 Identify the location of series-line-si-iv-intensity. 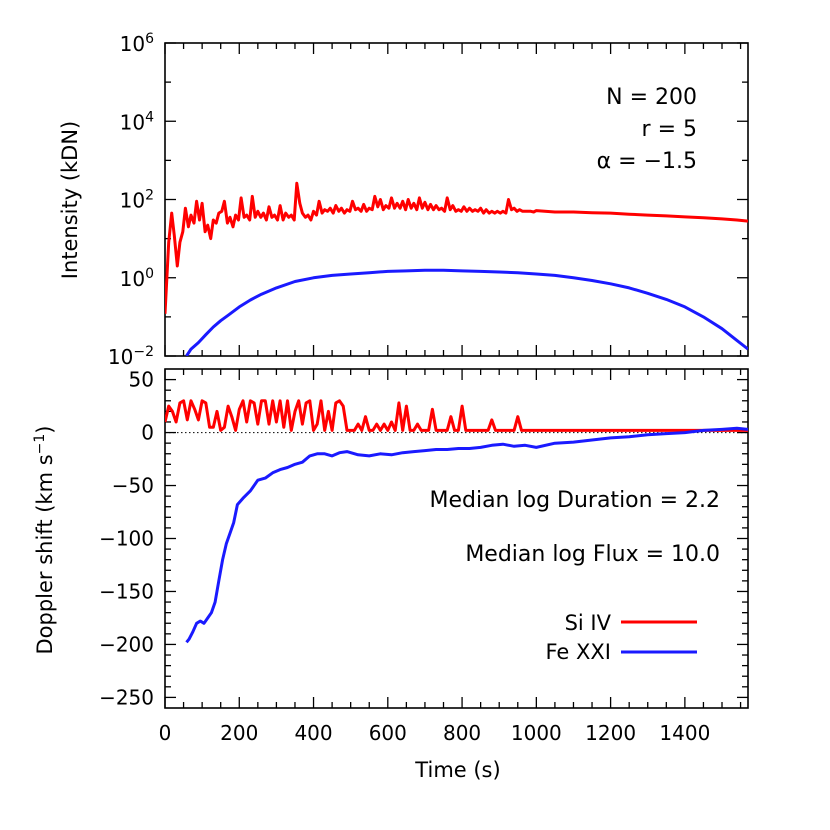
(456, 247).